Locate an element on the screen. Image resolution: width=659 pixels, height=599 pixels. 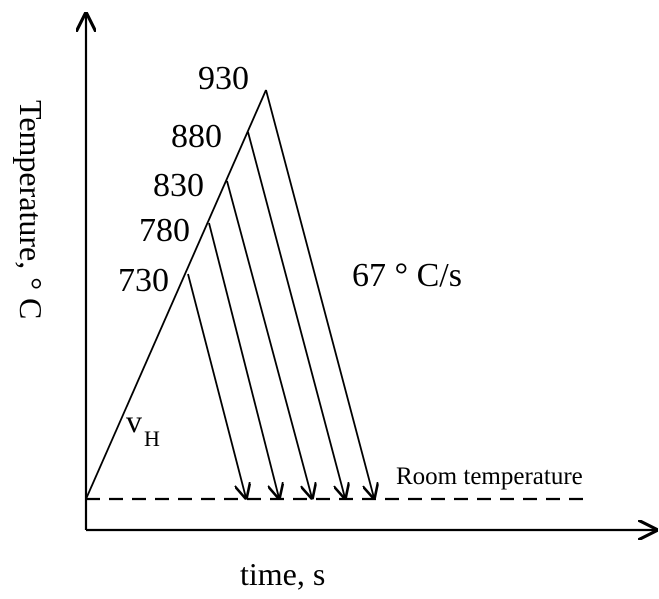
peak-label-780: 780 is located at coordinates (164, 230).